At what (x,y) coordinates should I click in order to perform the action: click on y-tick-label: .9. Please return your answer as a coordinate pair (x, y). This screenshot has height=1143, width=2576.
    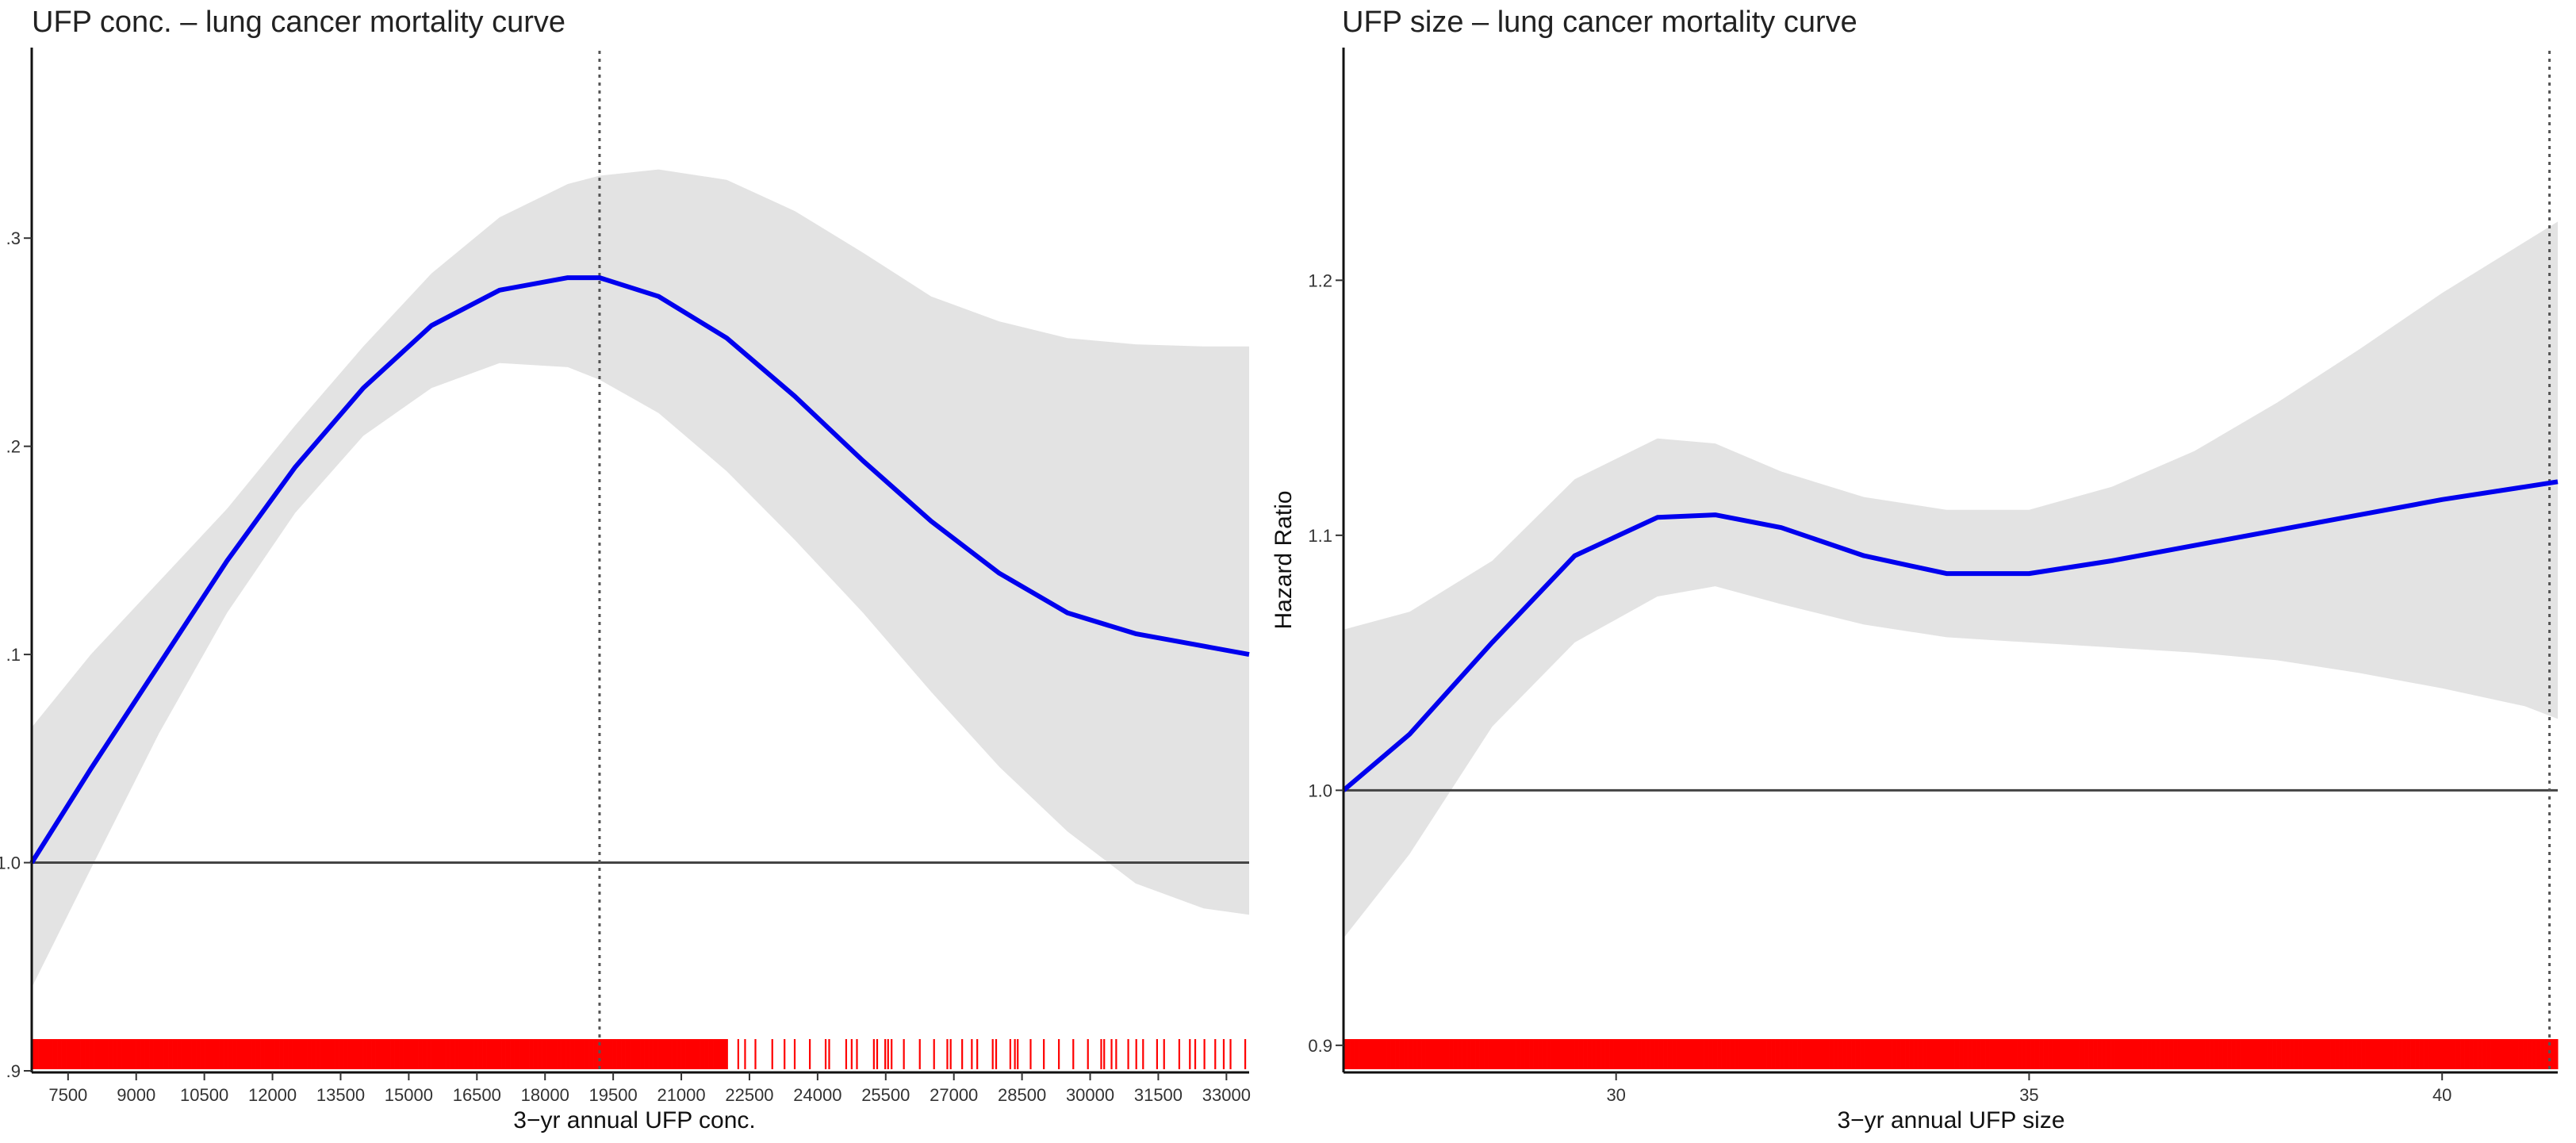
    Looking at the image, I should click on (14, 1071).